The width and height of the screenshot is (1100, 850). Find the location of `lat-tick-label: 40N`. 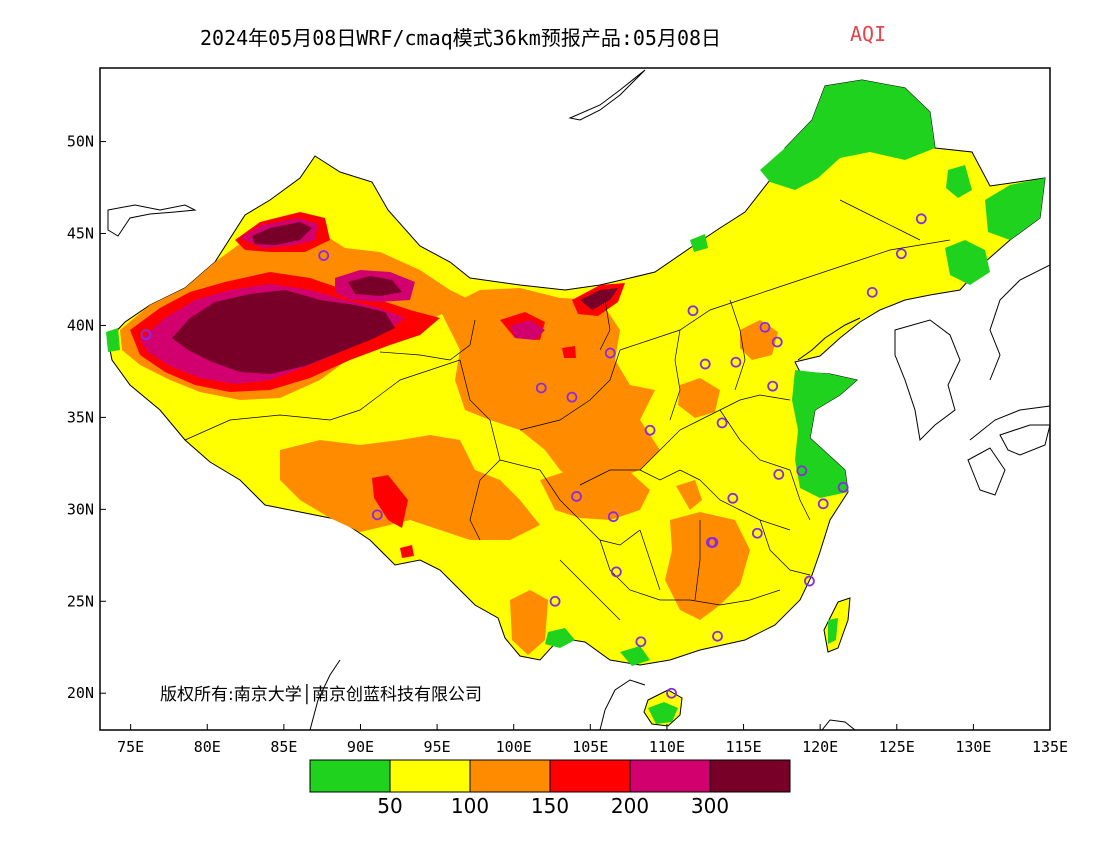

lat-tick-label: 40N is located at coordinates (80, 325).